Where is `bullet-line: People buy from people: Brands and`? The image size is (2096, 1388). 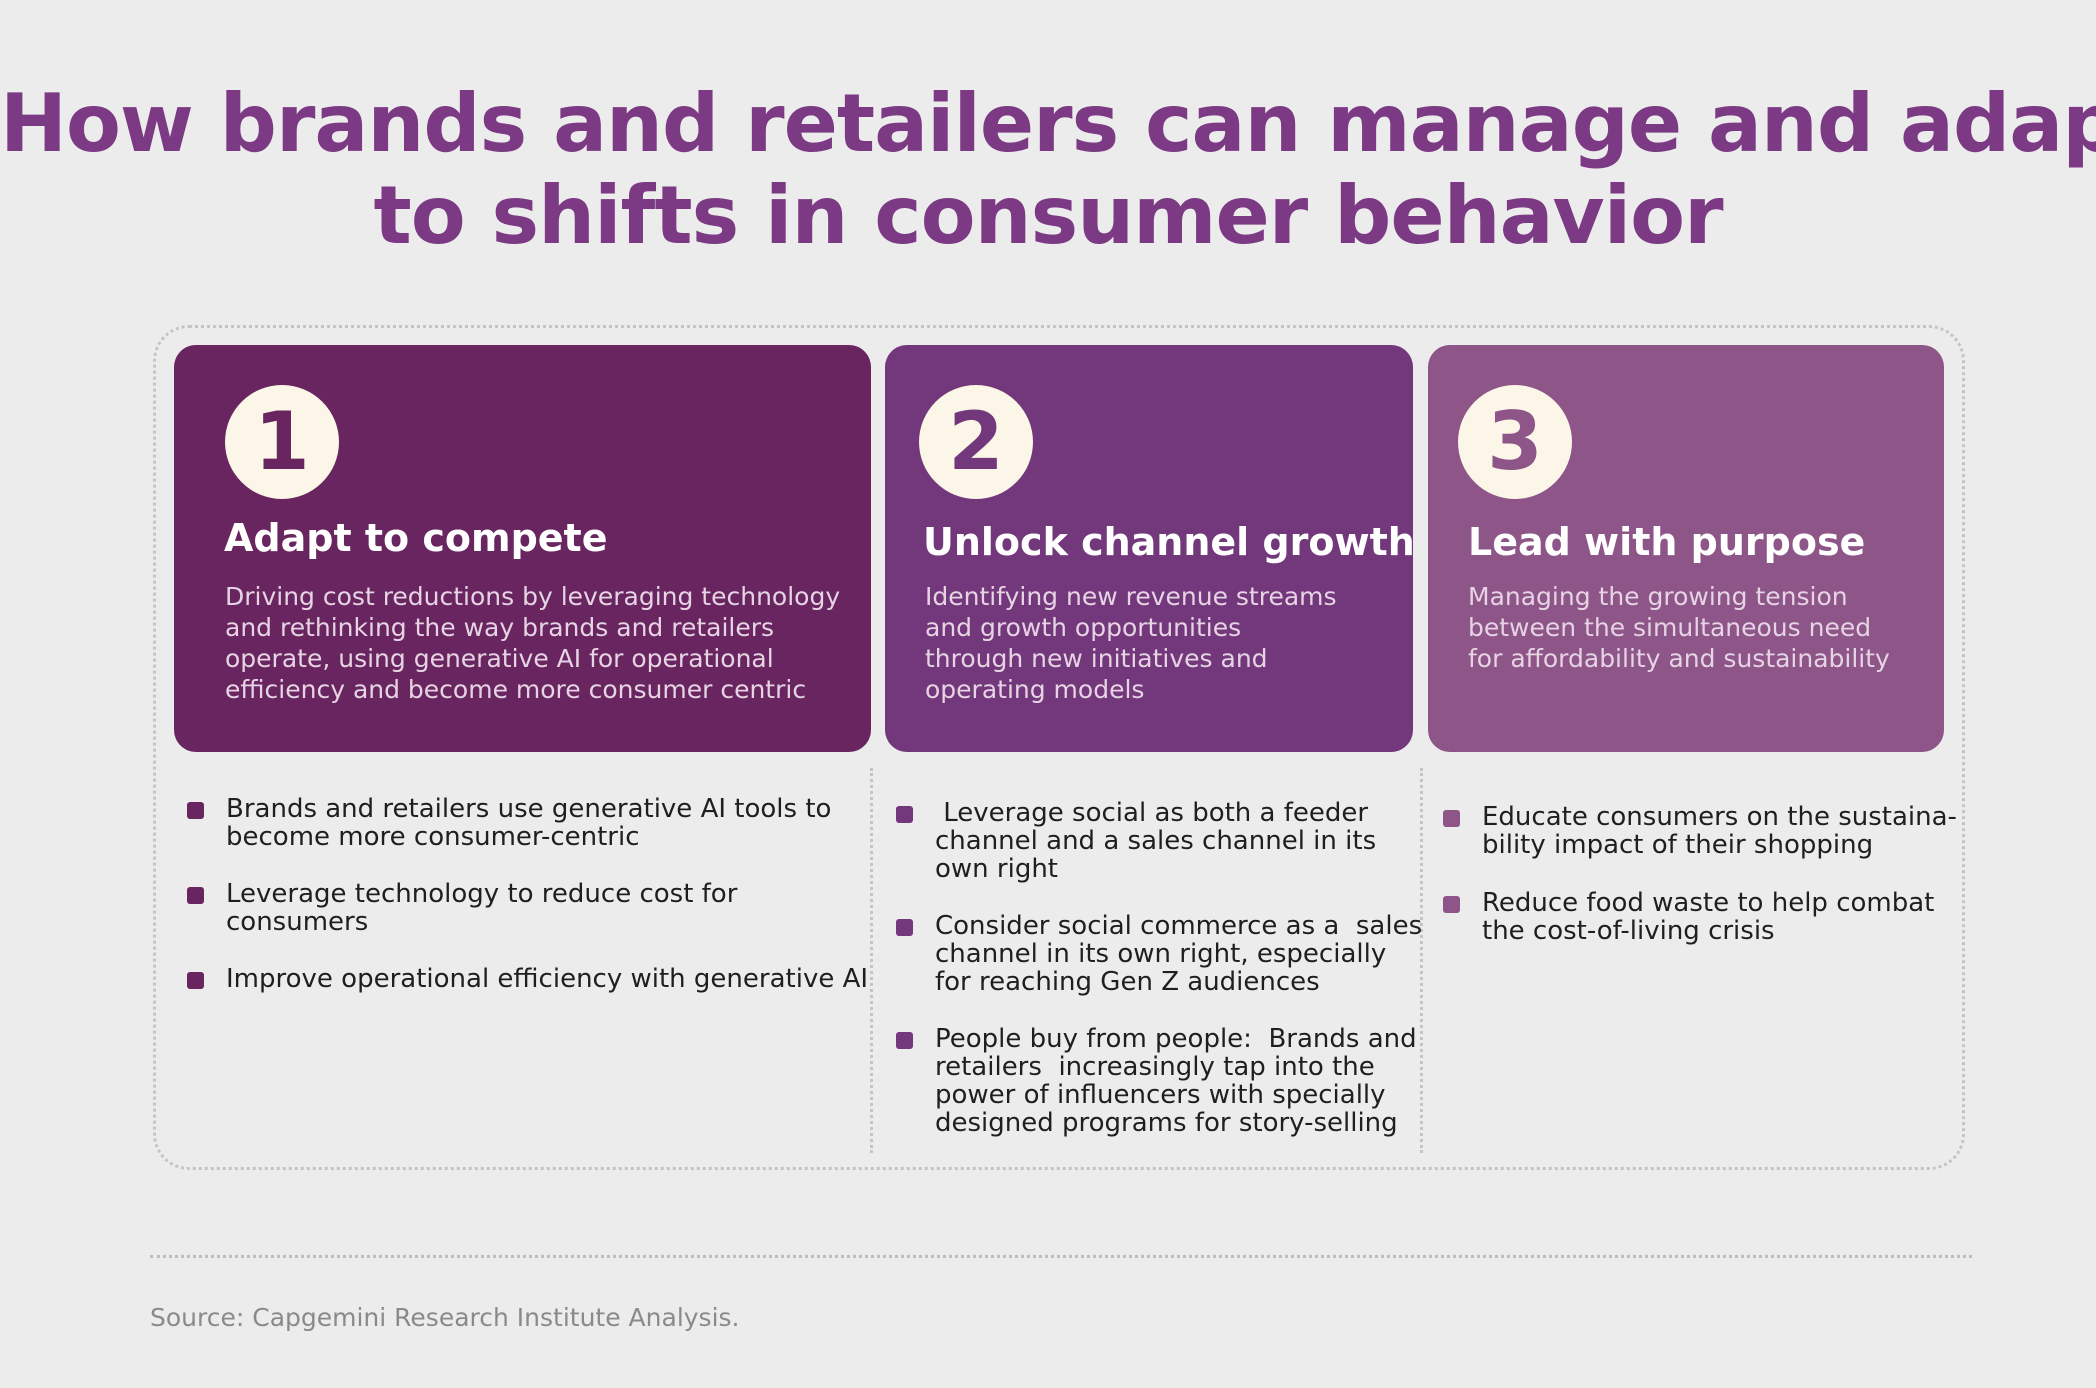
bullet-line: People buy from people: Brands and is located at coordinates (1176, 1039).